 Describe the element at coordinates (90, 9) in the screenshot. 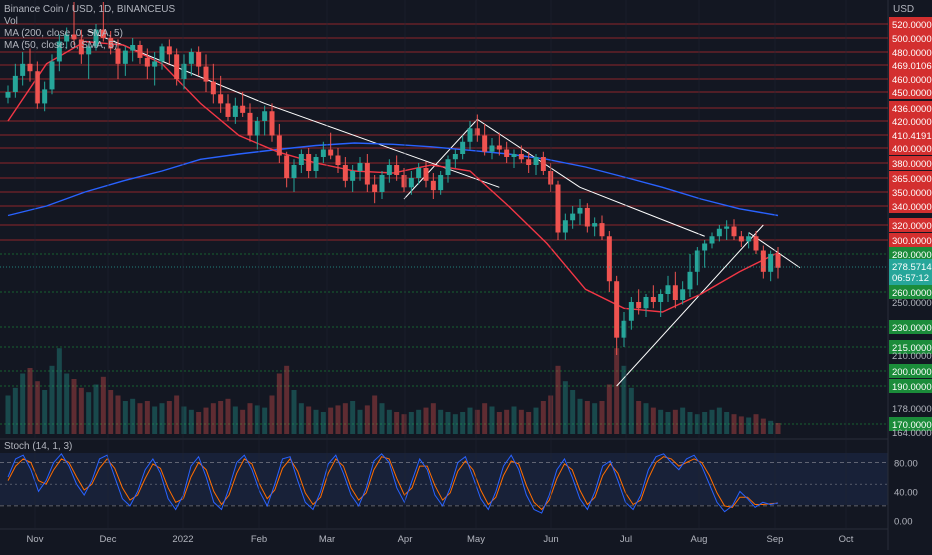

I see `symbol-title: Binance Coin / USD, 1D, BINANCEUS` at that location.